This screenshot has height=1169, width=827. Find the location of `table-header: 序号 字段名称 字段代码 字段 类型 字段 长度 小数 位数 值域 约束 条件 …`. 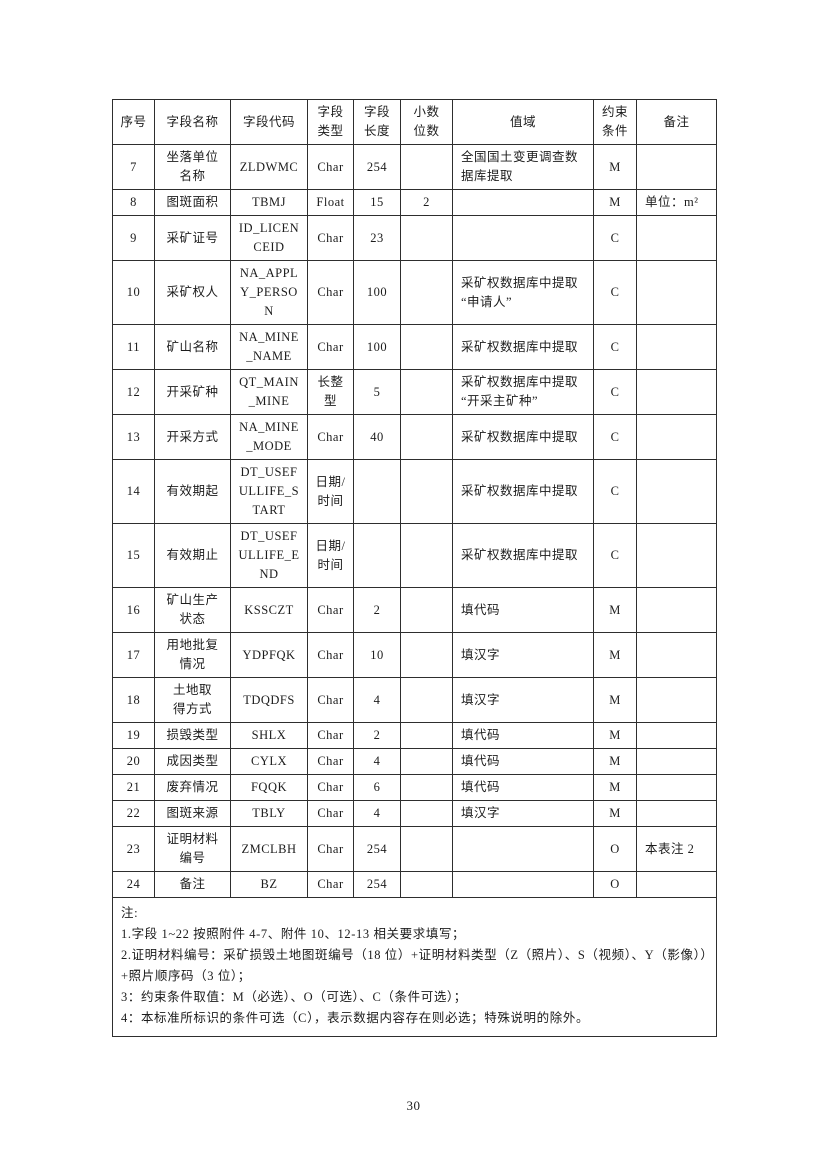

table-header: 序号 字段名称 字段代码 字段 类型 字段 长度 小数 位数 值域 约束 条件 … is located at coordinates (414, 122).